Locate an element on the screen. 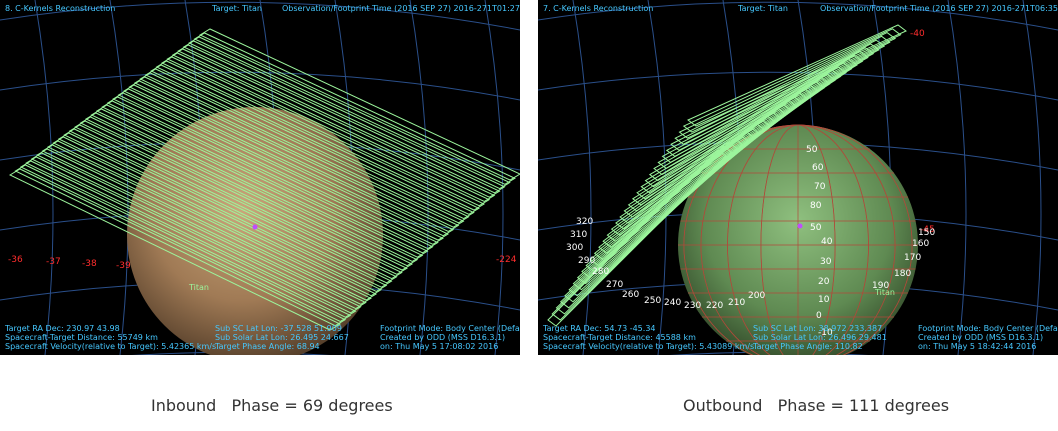 The width and height of the screenshot is (1058, 431). longitude-label: 170 is located at coordinates (912, 258).